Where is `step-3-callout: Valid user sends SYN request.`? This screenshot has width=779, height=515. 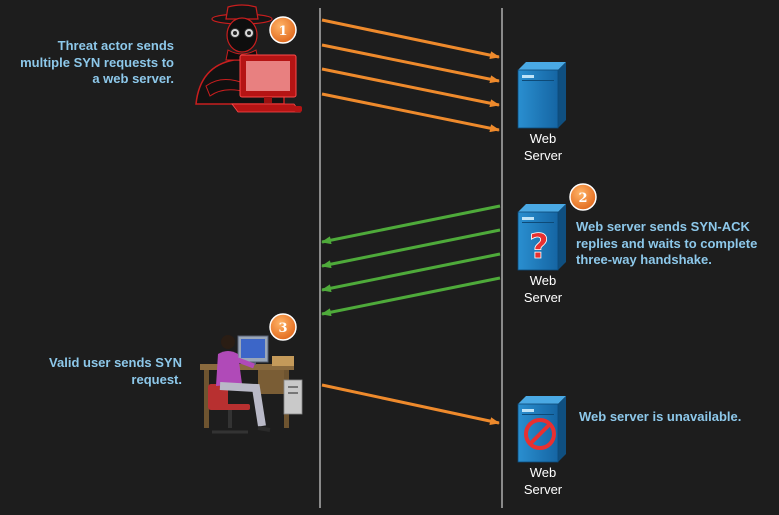
step-3-callout: Valid user sends SYN request. is located at coordinates (102, 371).